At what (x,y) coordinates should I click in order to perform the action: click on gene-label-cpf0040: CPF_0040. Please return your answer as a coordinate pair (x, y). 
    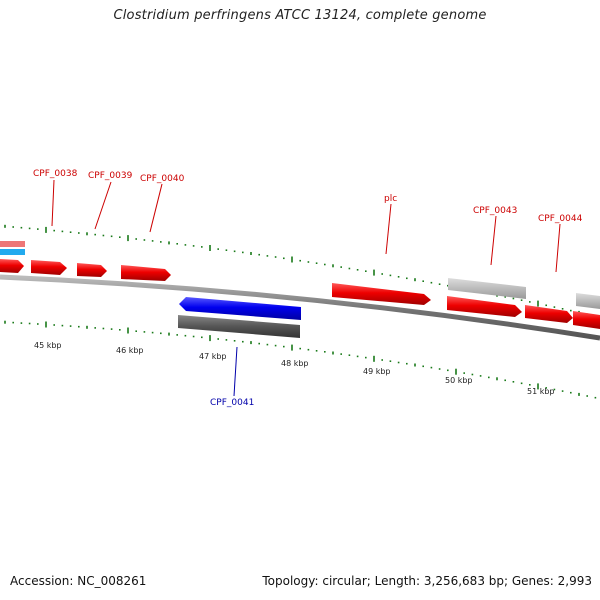
    Looking at the image, I should click on (162, 179).